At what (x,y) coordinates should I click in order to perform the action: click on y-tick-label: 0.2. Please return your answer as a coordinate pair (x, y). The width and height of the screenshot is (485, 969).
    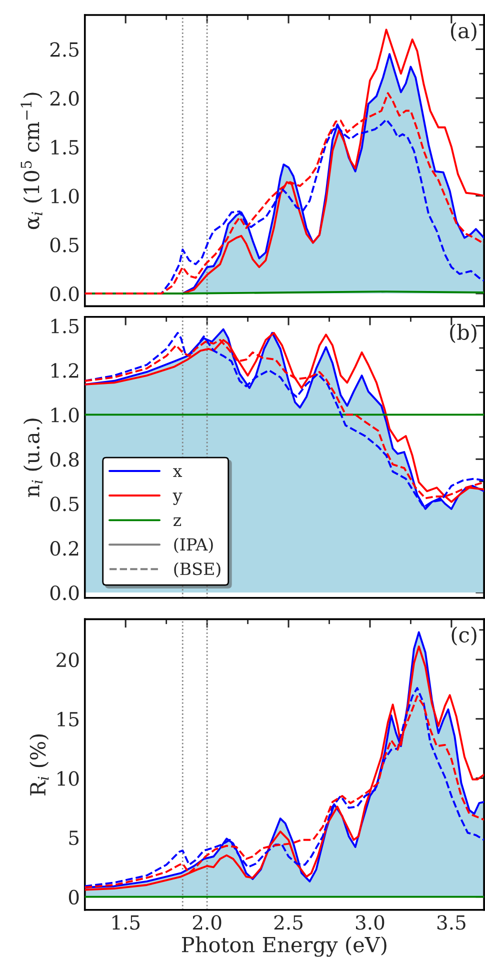
    Looking at the image, I should click on (64, 548).